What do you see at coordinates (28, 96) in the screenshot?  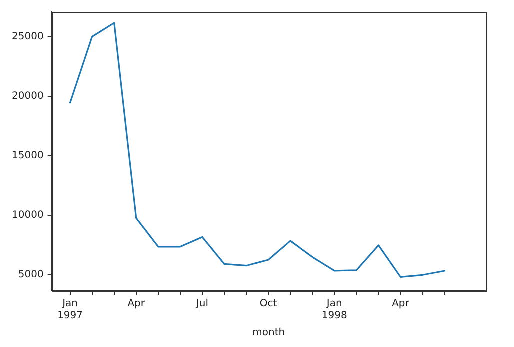 I see `y-tick-label: 20000` at bounding box center [28, 96].